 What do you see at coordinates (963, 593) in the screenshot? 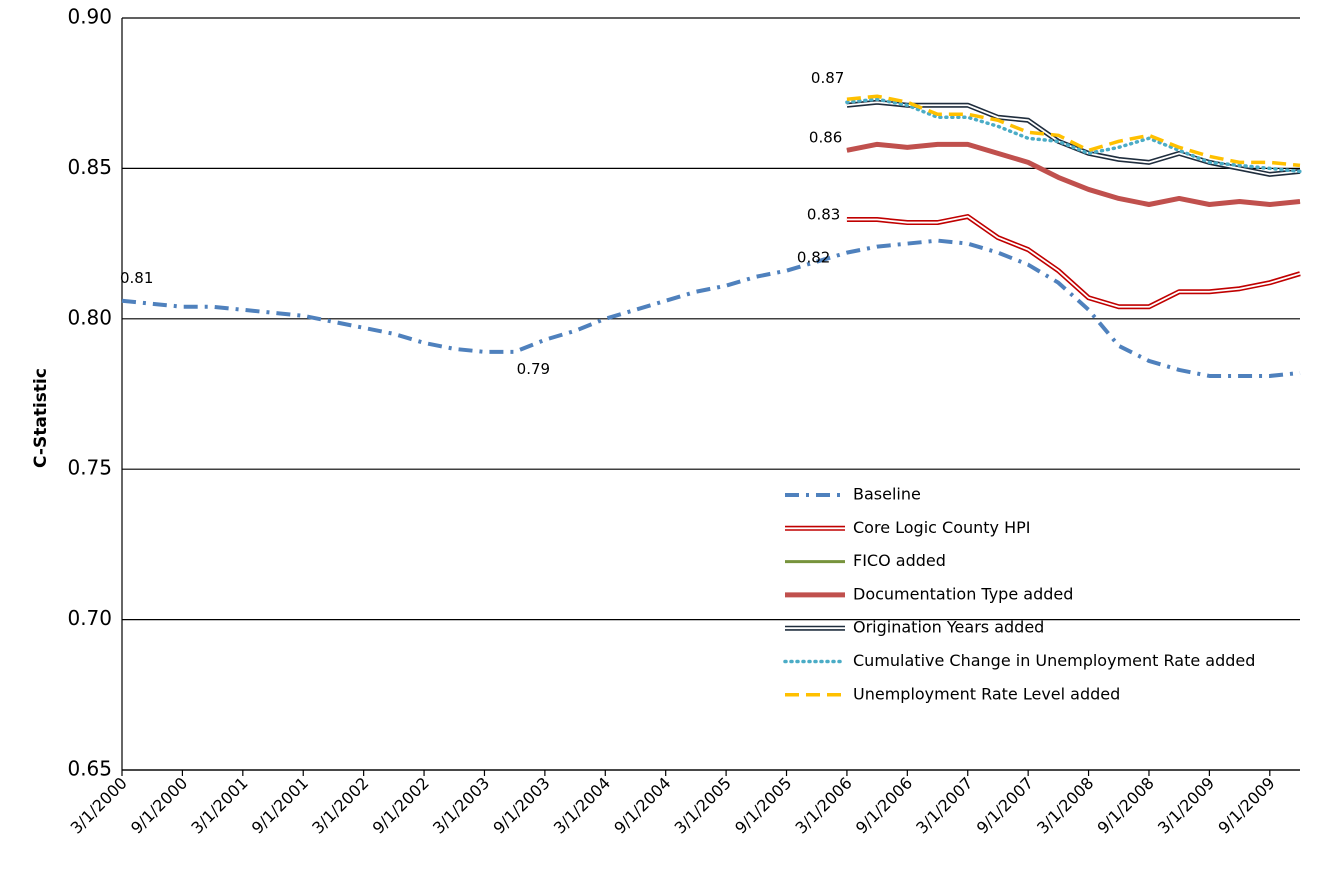
I see `legend-label: Documentation Type added` at bounding box center [963, 593].